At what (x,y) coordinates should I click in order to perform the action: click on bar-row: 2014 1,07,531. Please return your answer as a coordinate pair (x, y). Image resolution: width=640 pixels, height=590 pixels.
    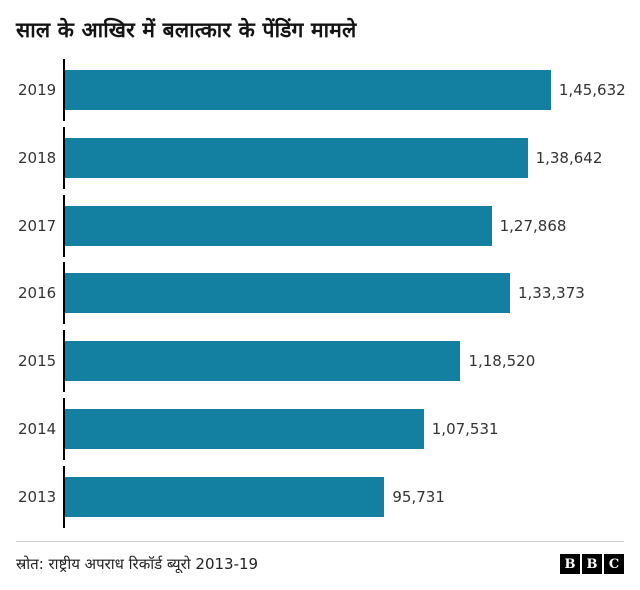
    Looking at the image, I should click on (315, 429).